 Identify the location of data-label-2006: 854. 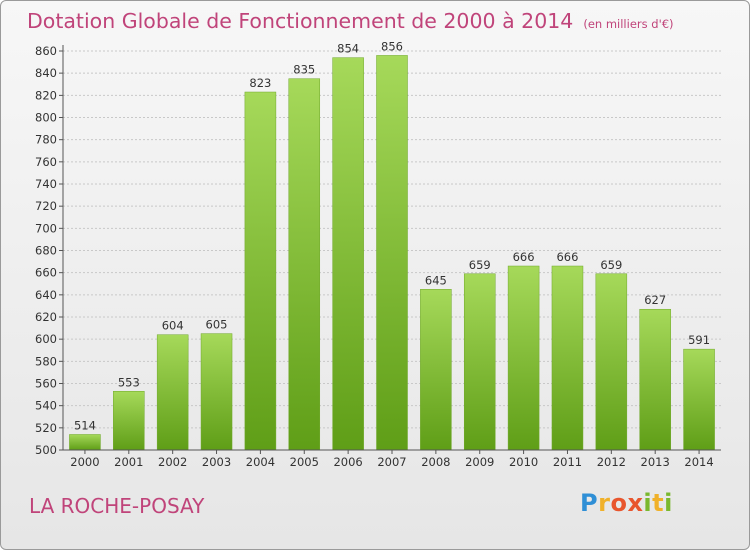
(348, 49).